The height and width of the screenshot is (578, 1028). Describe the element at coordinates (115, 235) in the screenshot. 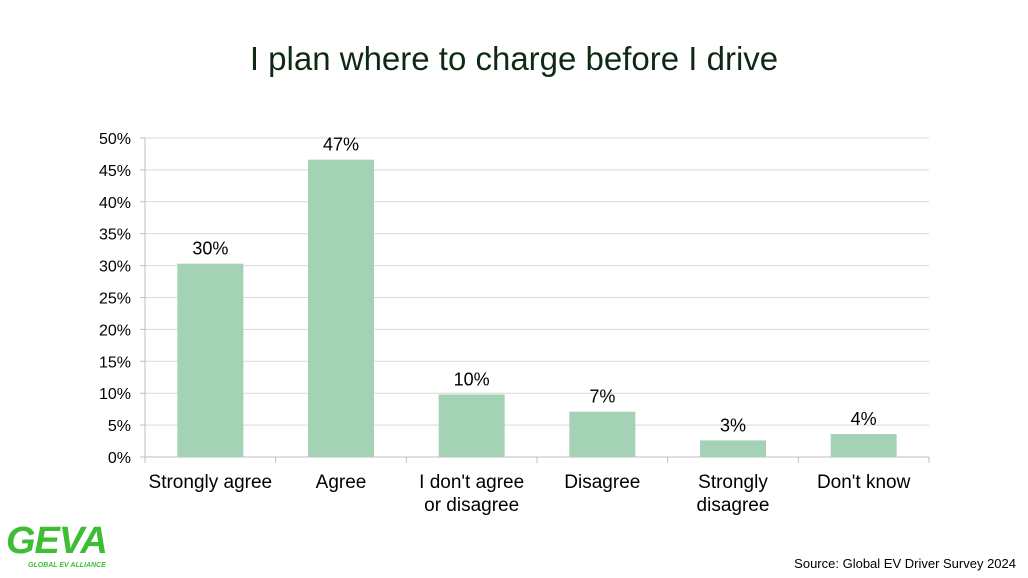

I see `y-tick-label: 35%` at that location.